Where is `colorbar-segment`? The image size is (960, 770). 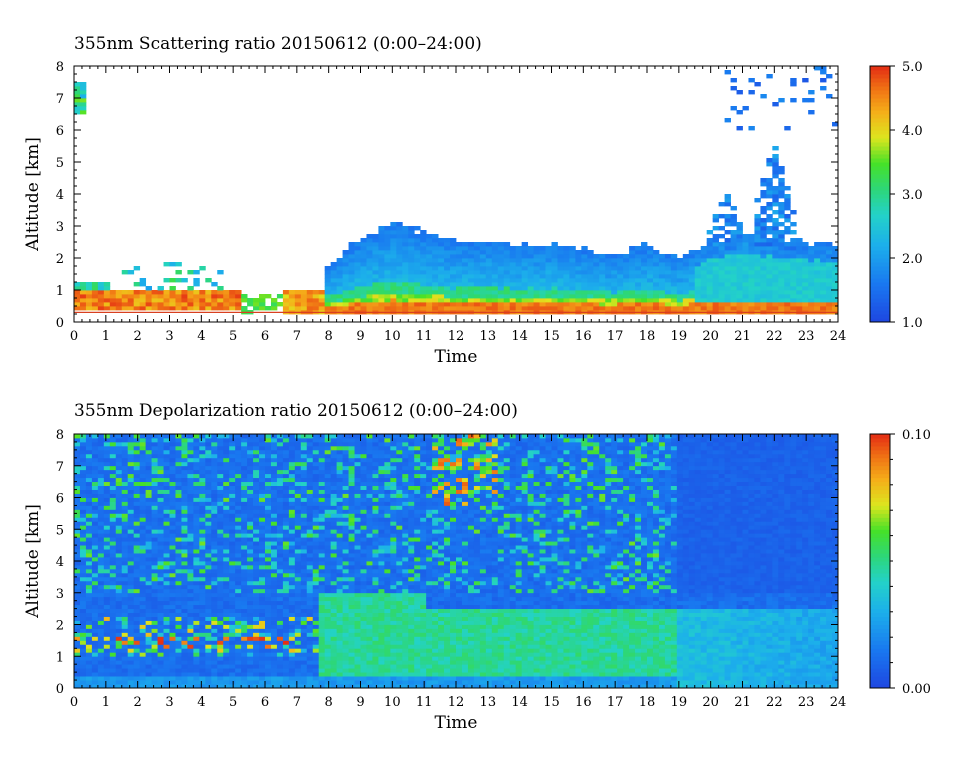 colorbar-segment is located at coordinates (880, 320).